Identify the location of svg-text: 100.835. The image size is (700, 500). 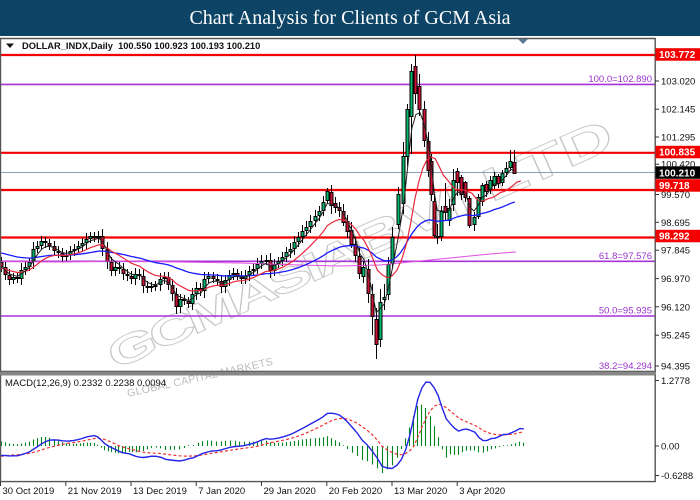
(677, 153).